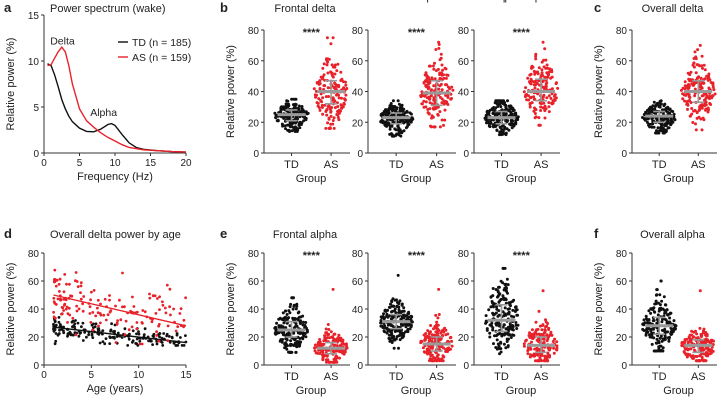 This screenshot has height=416, width=721. What do you see at coordinates (34, 62) in the screenshot?
I see `y-tick-label: 10` at bounding box center [34, 62].